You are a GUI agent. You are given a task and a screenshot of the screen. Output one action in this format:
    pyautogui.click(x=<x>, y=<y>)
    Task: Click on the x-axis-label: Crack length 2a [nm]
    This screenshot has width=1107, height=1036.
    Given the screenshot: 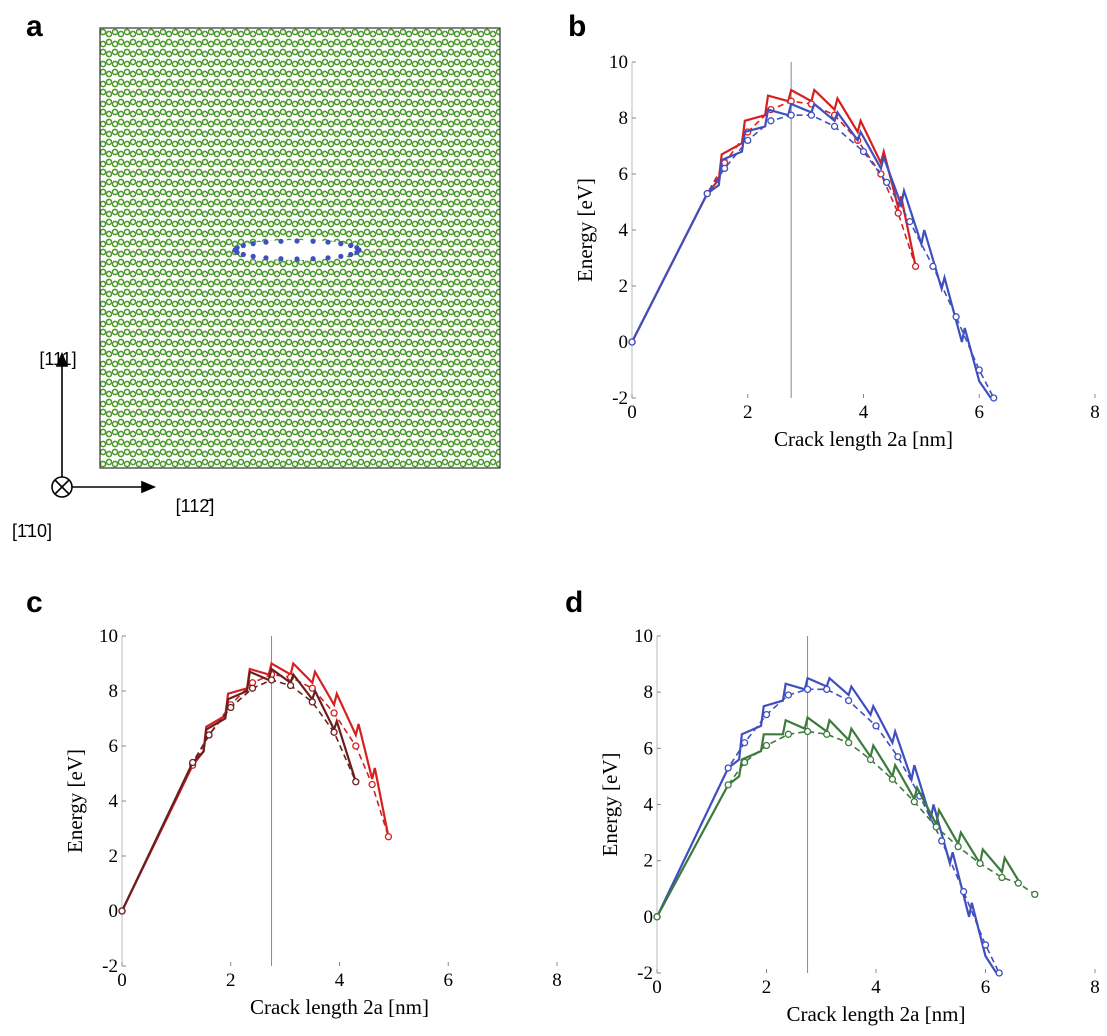 What is the action you would take?
    pyautogui.click(x=339, y=1007)
    